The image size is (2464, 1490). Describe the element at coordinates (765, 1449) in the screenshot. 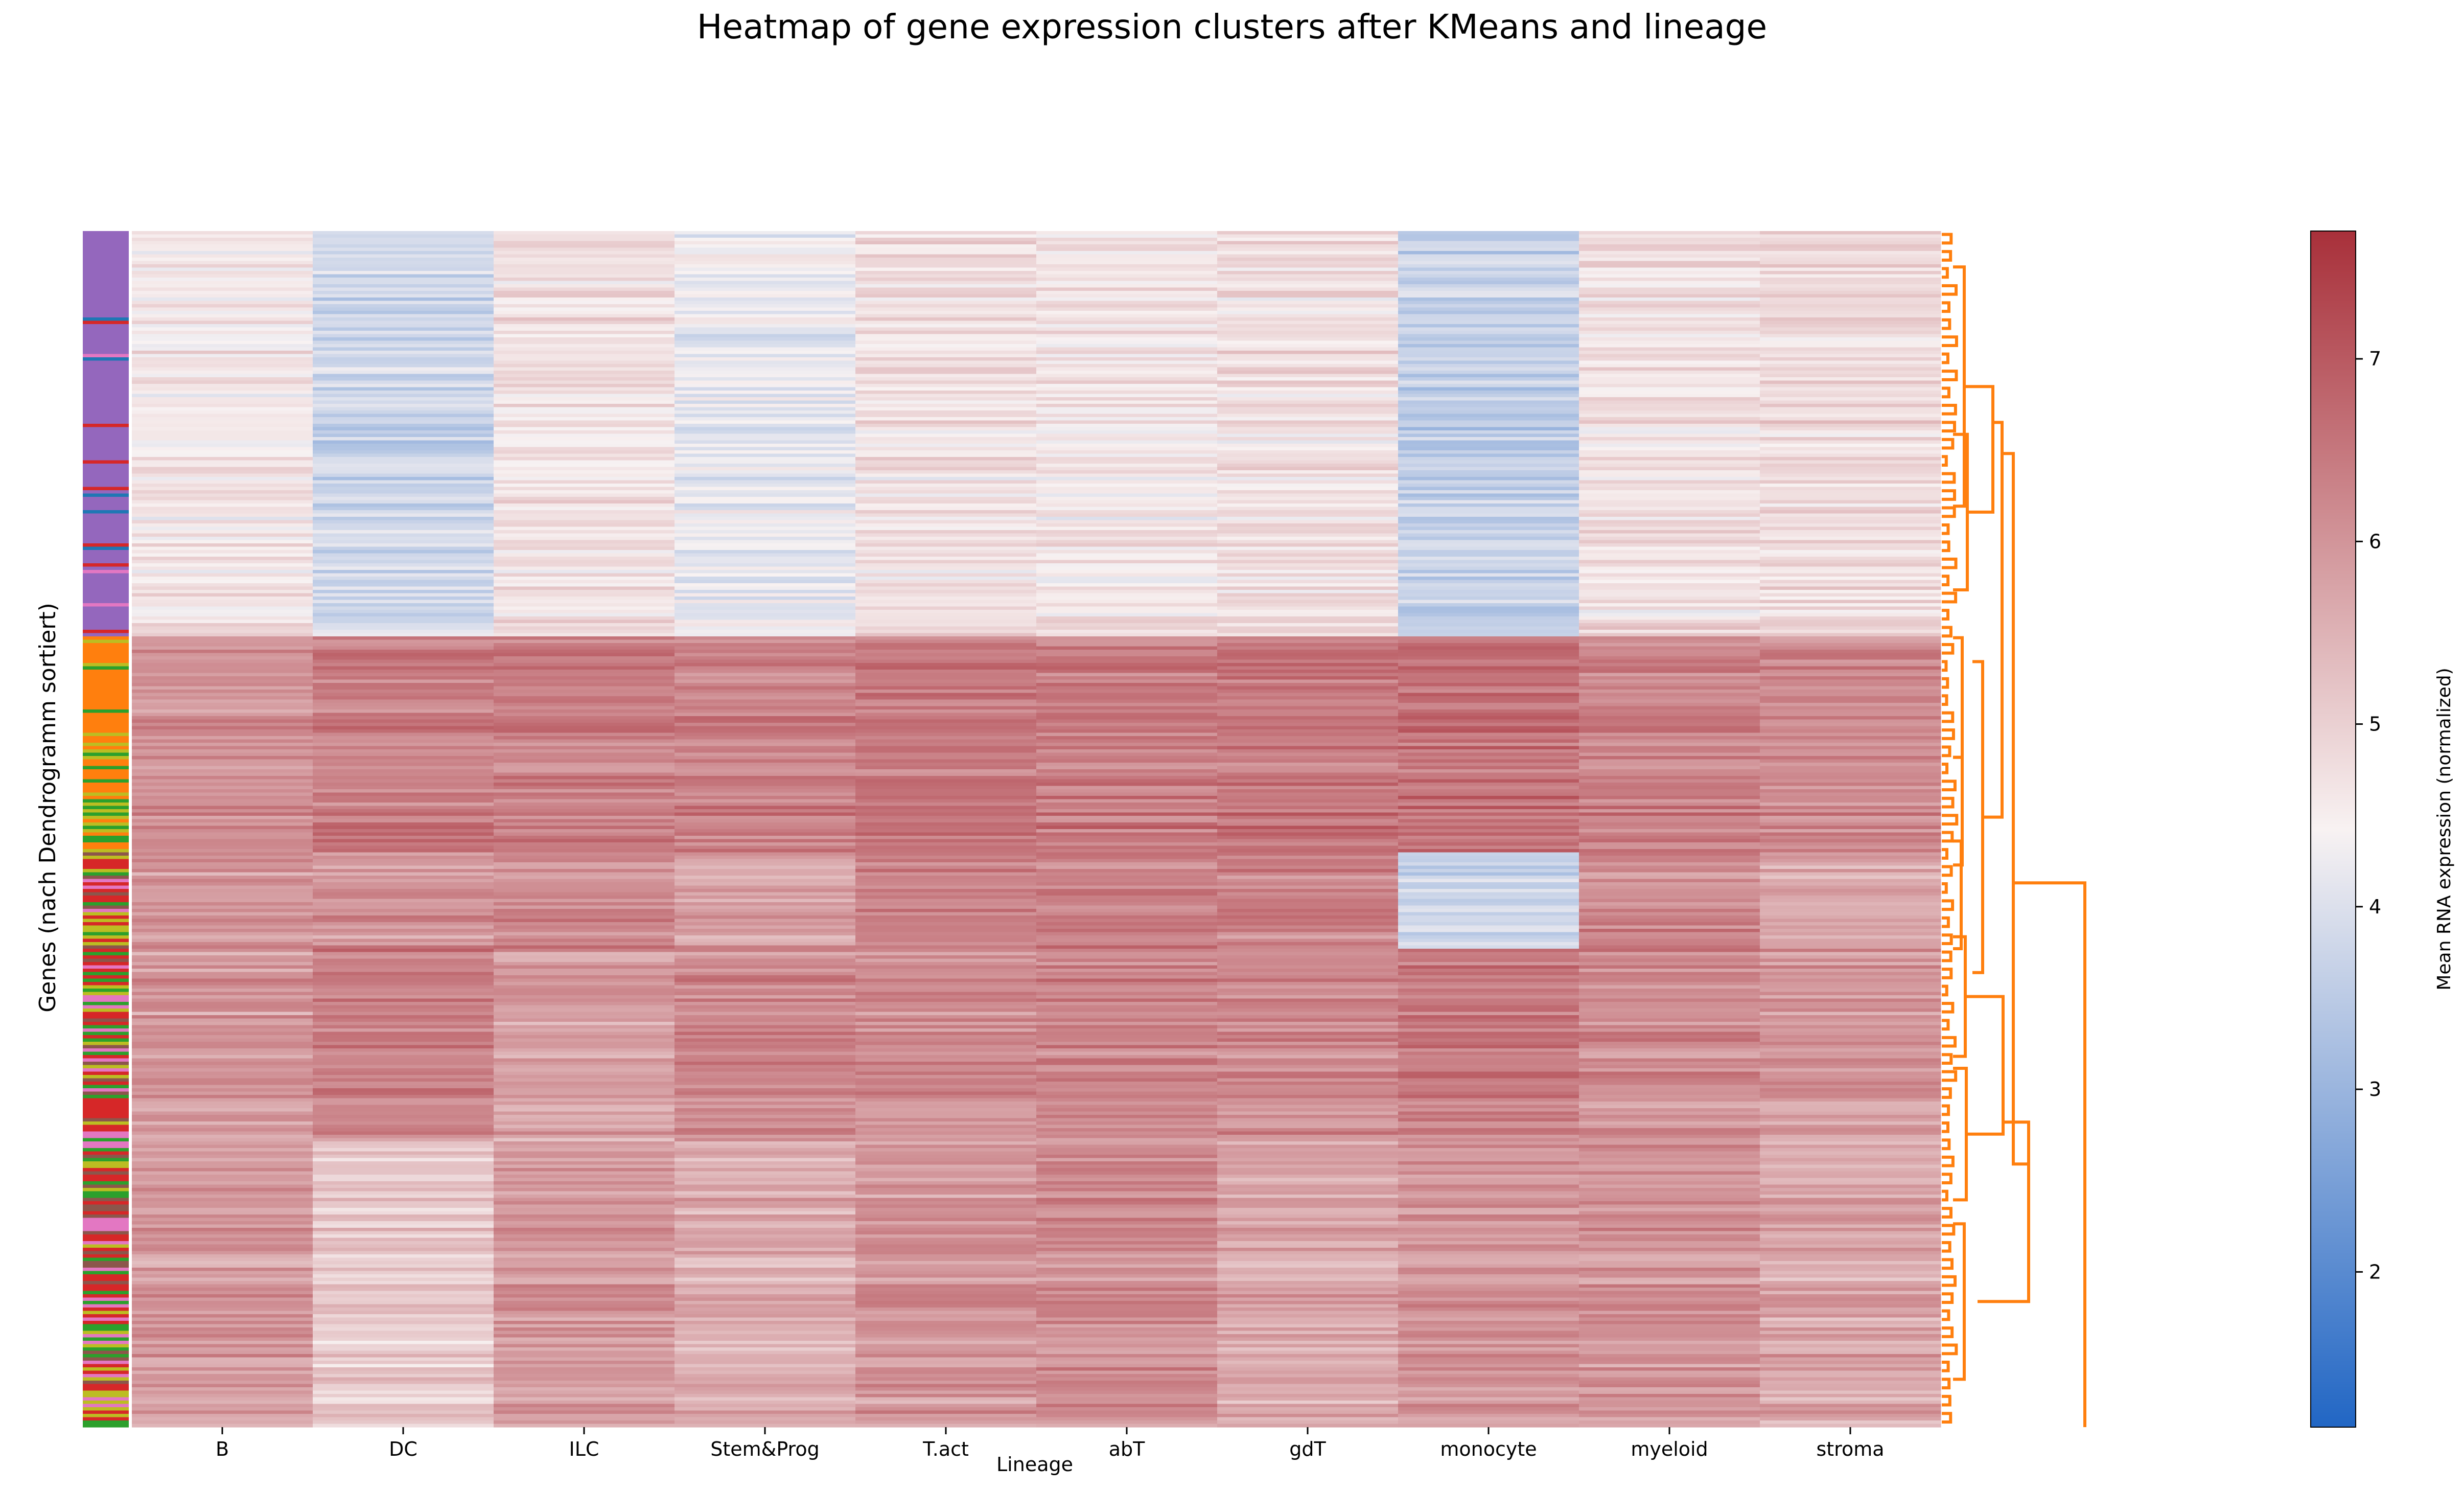

I see `x-tick-label: Stem&Prog` at that location.